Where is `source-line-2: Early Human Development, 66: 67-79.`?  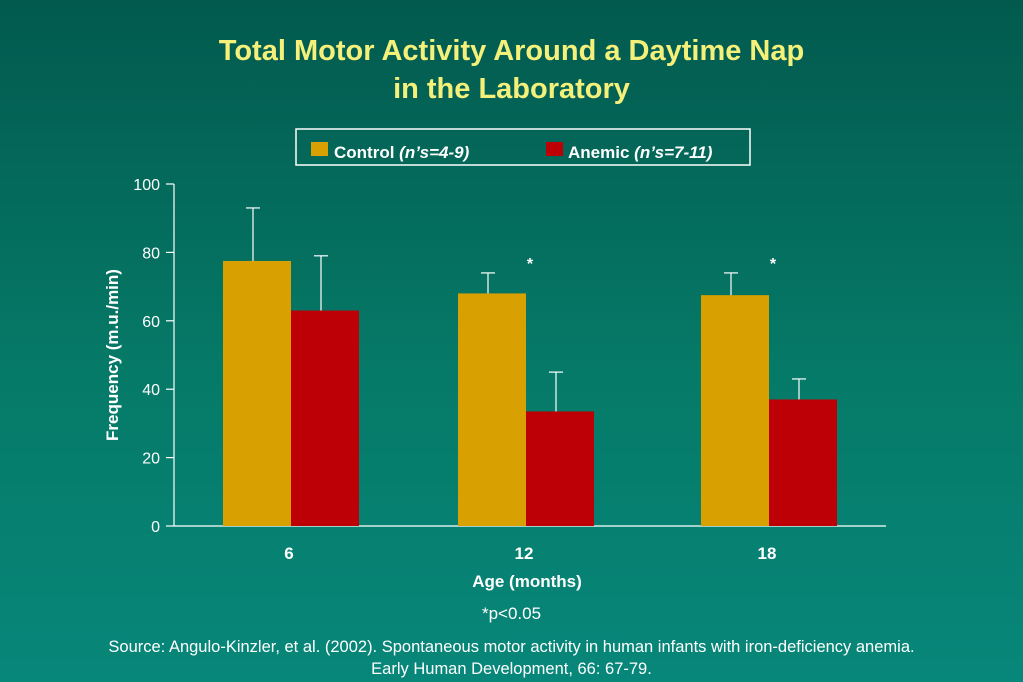
source-line-2: Early Human Development, 66: 67-79. is located at coordinates (511, 669).